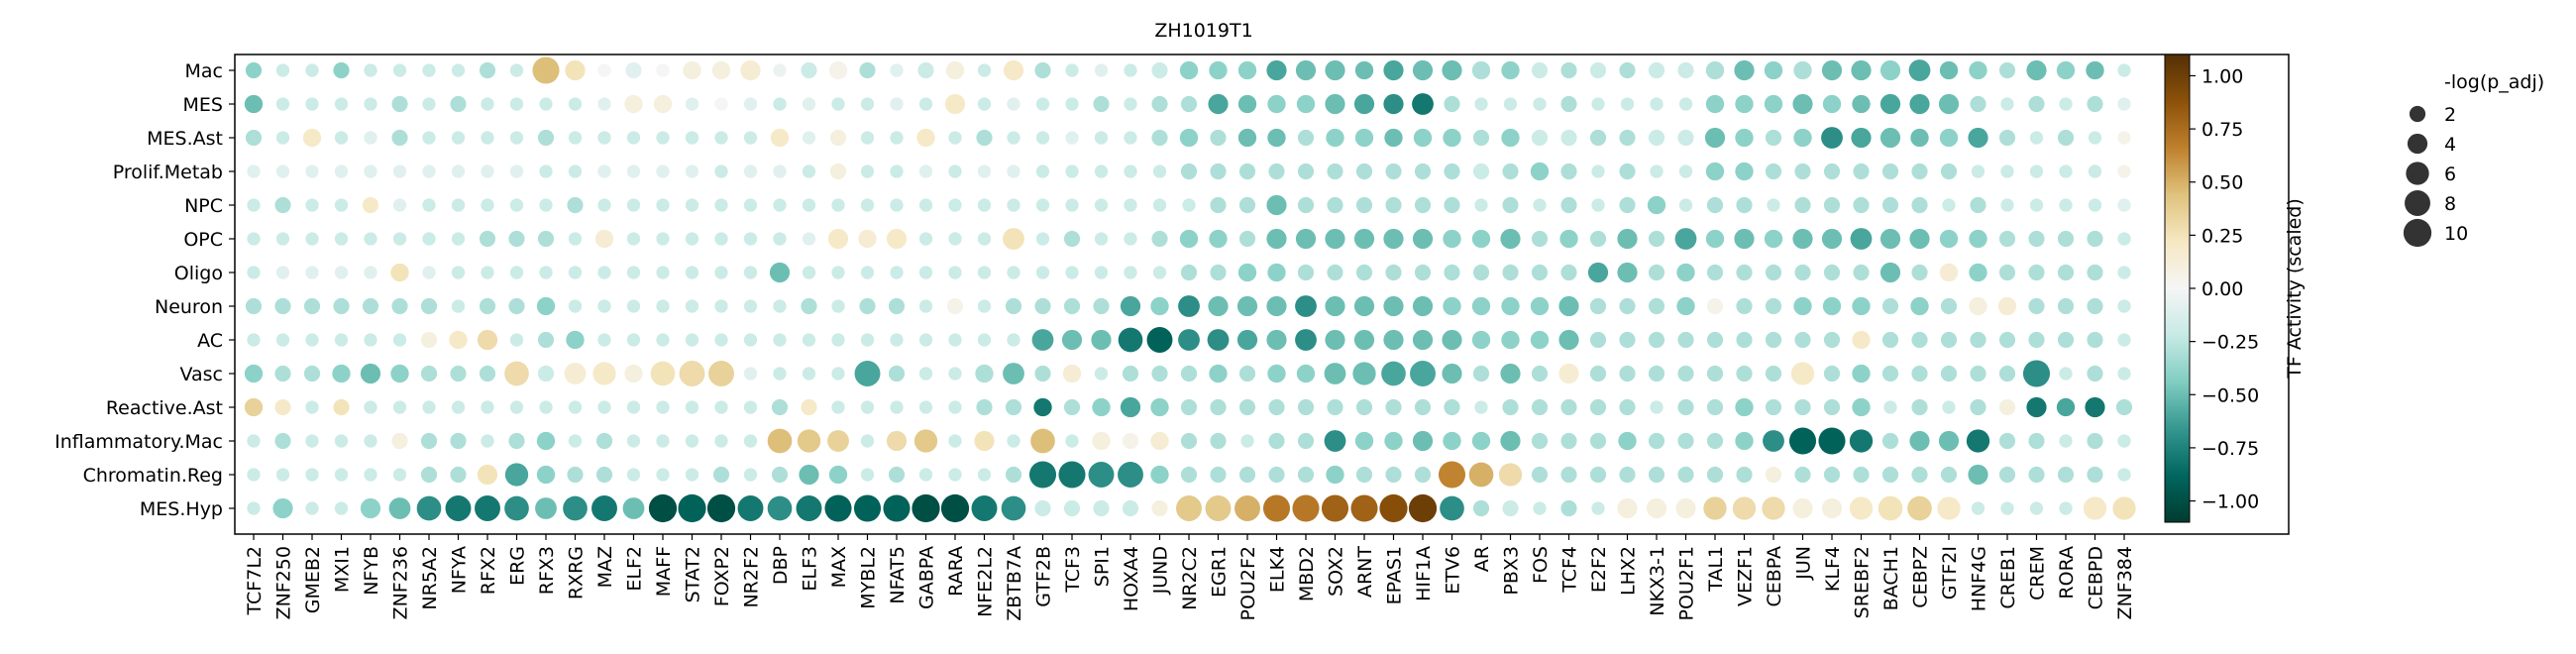 This screenshot has height=654, width=2576. Describe the element at coordinates (2222, 236) in the screenshot. I see `colorbar-tick-label: 0.25` at that location.